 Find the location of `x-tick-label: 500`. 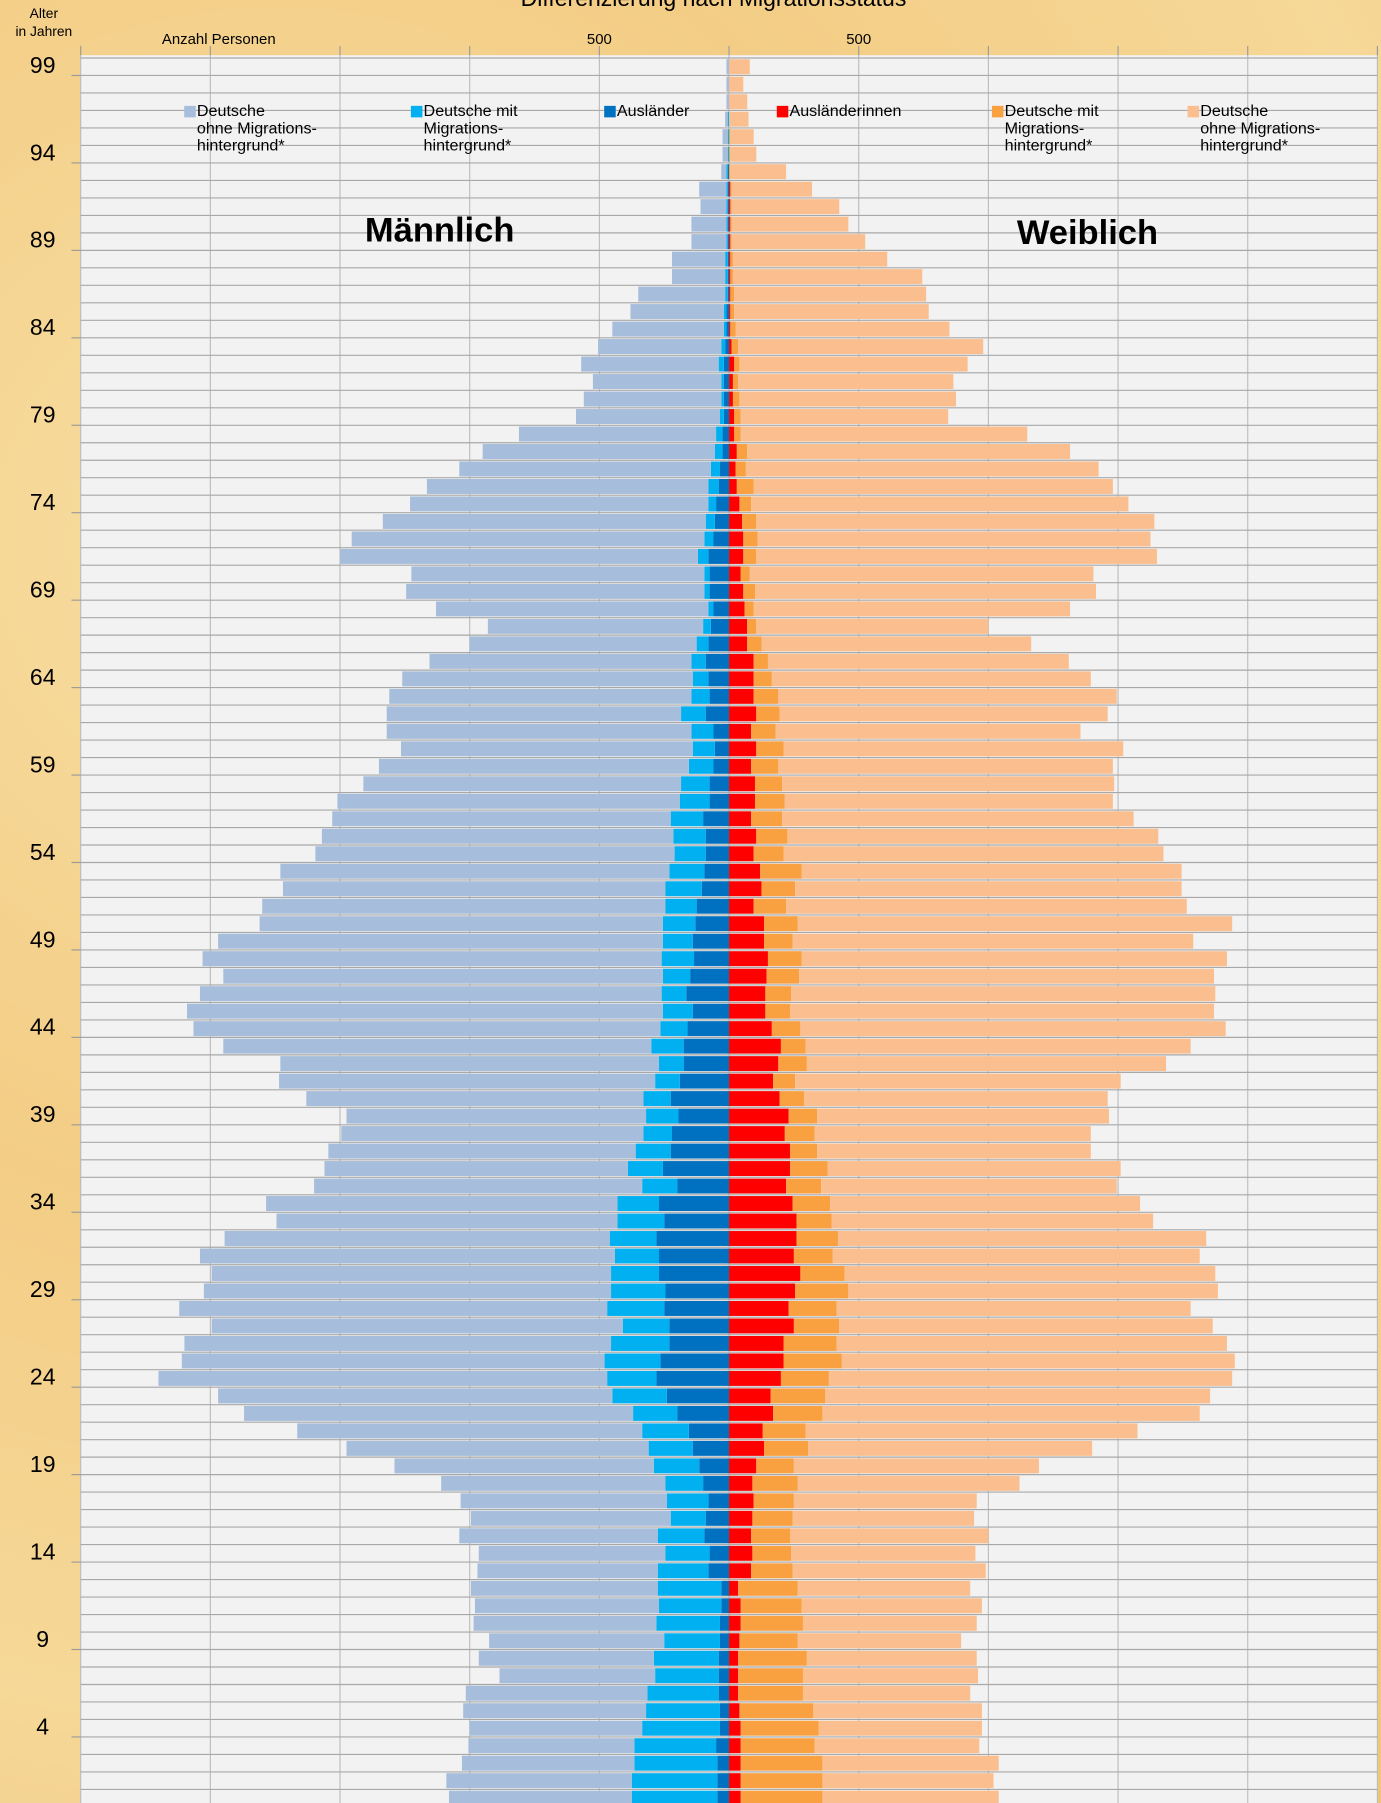

x-tick-label: 500 is located at coordinates (599, 39).